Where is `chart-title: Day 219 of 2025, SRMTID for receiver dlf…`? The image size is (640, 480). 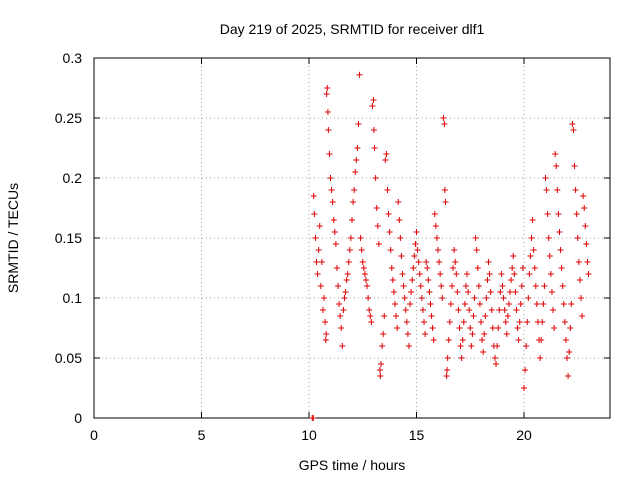 chart-title: Day 219 of 2025, SRMTID for receiver dlf… is located at coordinates (352, 29).